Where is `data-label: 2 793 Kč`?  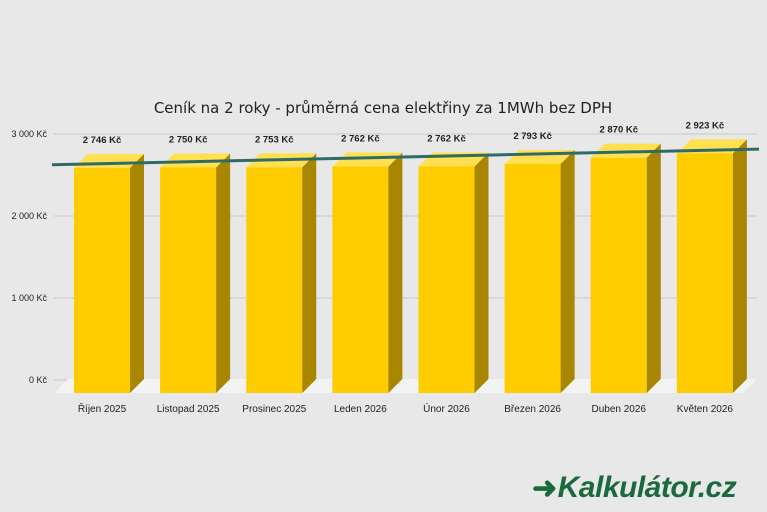
data-label: 2 793 Kč is located at coordinates (532, 136).